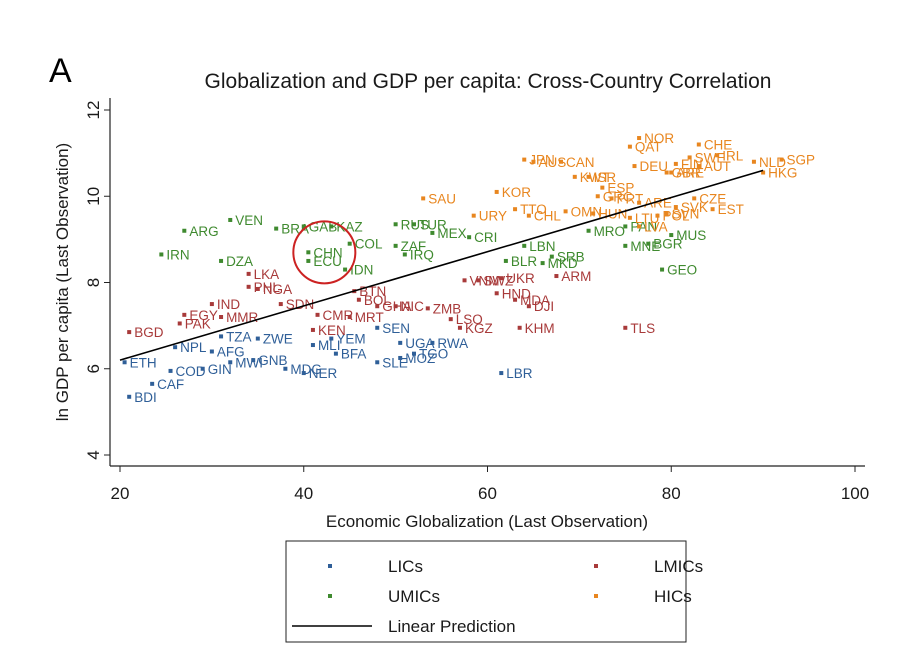  What do you see at coordinates (152, 383) in the screenshot?
I see `lics-point-caf` at bounding box center [152, 383].